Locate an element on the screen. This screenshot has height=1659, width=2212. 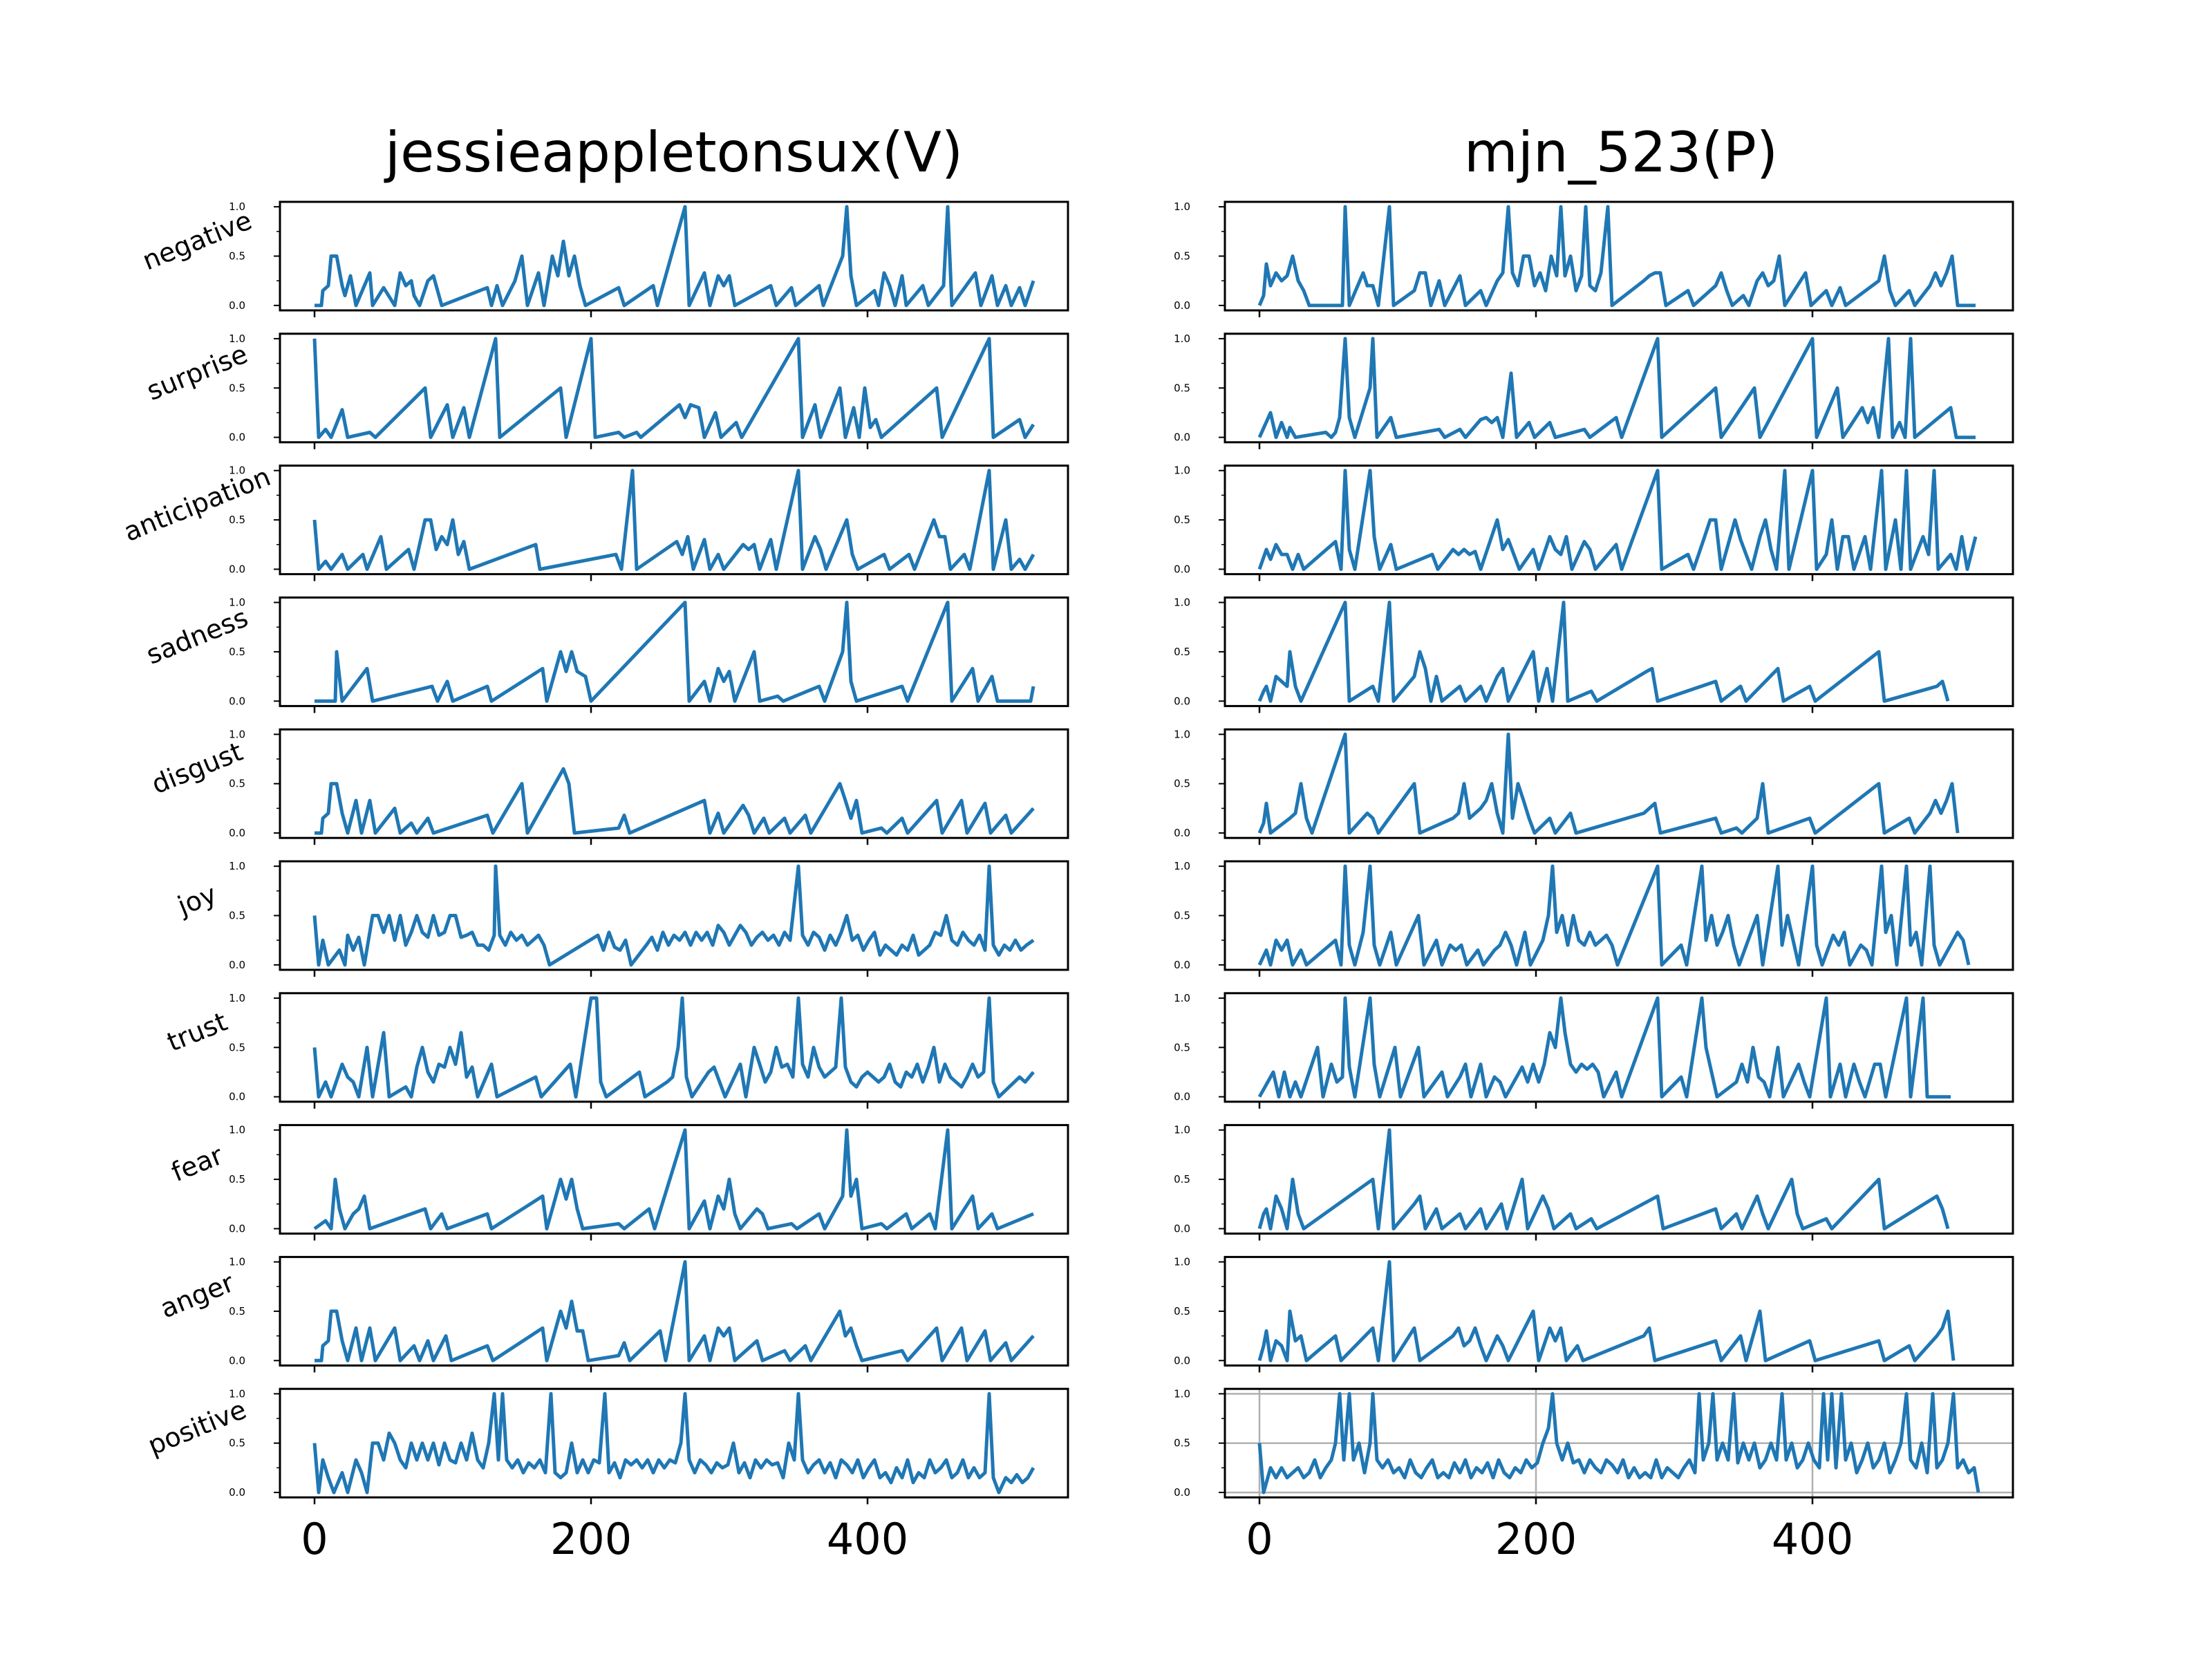
row-label-surprise: surprise is located at coordinates (197, 372).